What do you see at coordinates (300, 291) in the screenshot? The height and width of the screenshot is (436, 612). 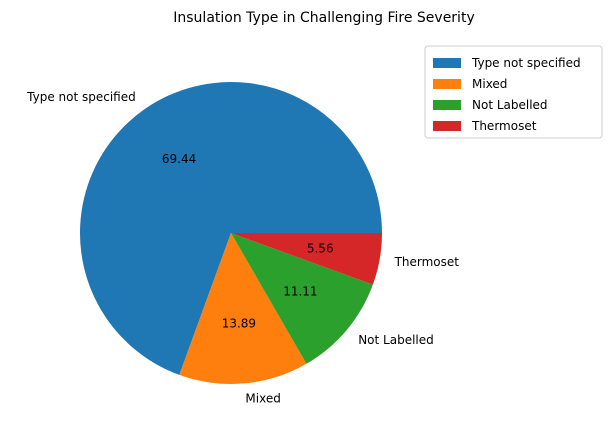 I see `slice-value-label-not-labelled: 11.11` at bounding box center [300, 291].